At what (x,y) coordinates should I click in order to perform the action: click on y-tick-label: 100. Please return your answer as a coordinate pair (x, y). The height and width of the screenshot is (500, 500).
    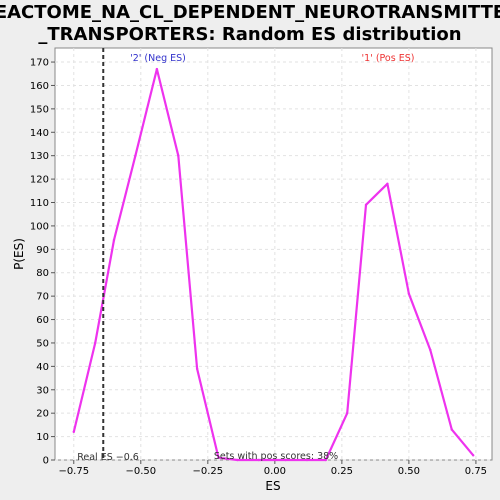
    Looking at the image, I should click on (39, 226).